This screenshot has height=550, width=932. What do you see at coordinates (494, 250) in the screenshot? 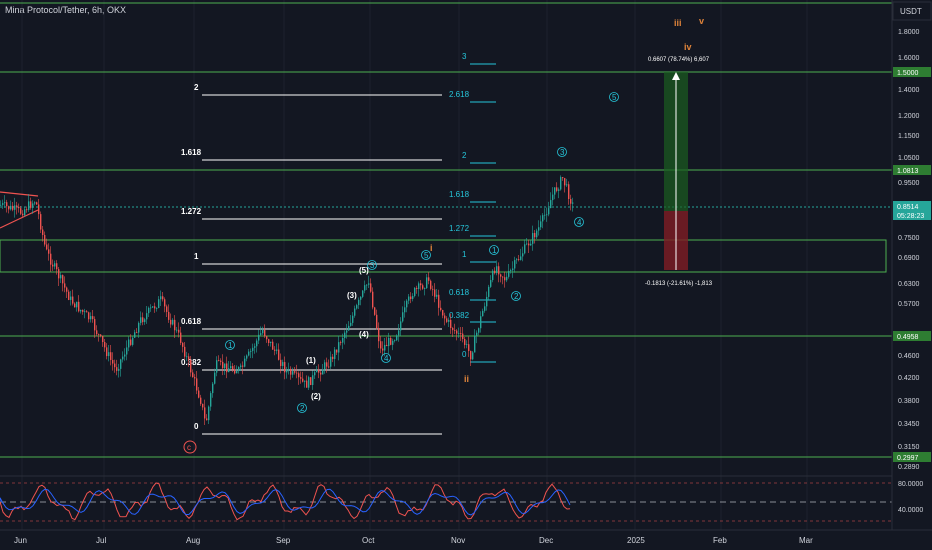
I see `wave-teal-b-1: 1` at bounding box center [494, 250].